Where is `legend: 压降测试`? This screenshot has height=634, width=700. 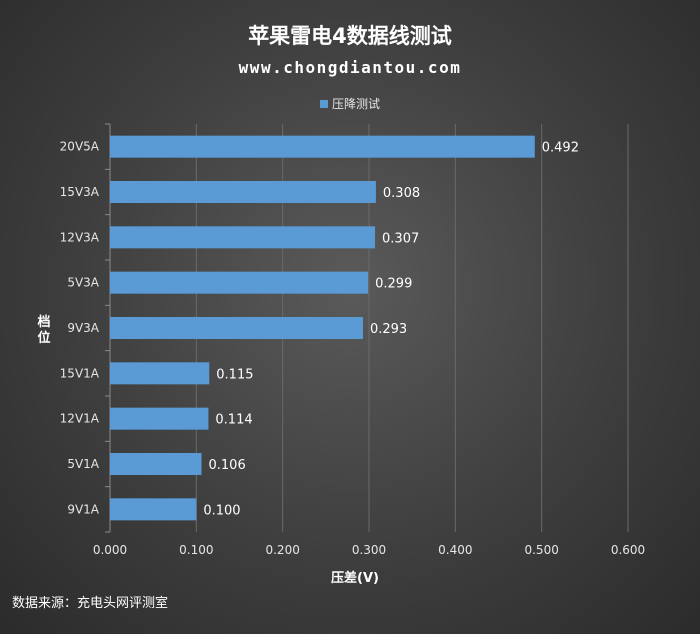
legend: 压降测试 is located at coordinates (350, 103).